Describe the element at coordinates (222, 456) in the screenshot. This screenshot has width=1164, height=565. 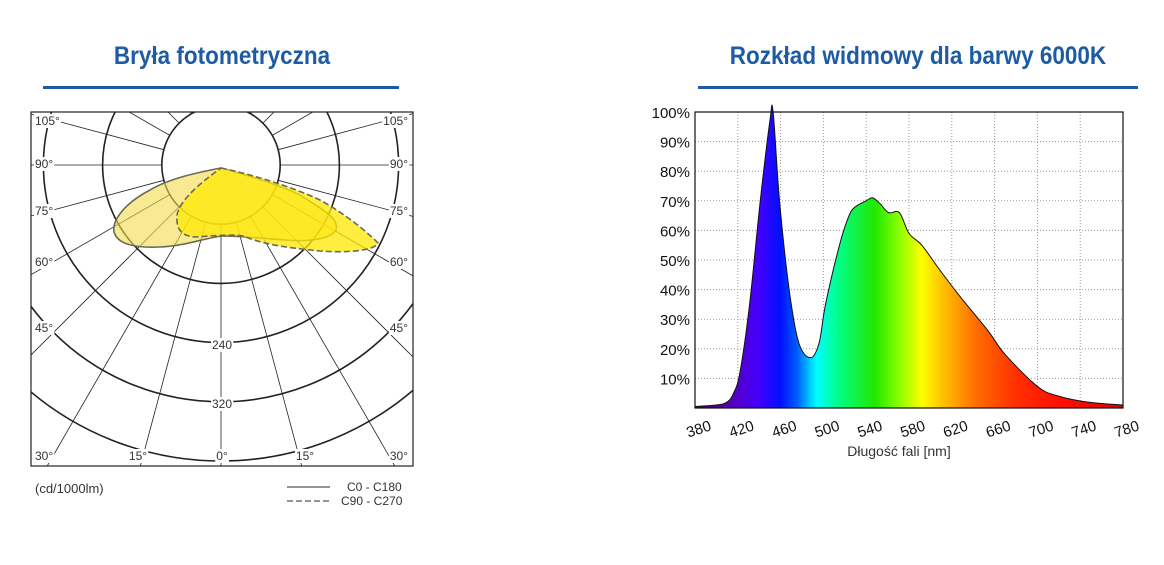
I see `angle-label-center: 0°` at that location.